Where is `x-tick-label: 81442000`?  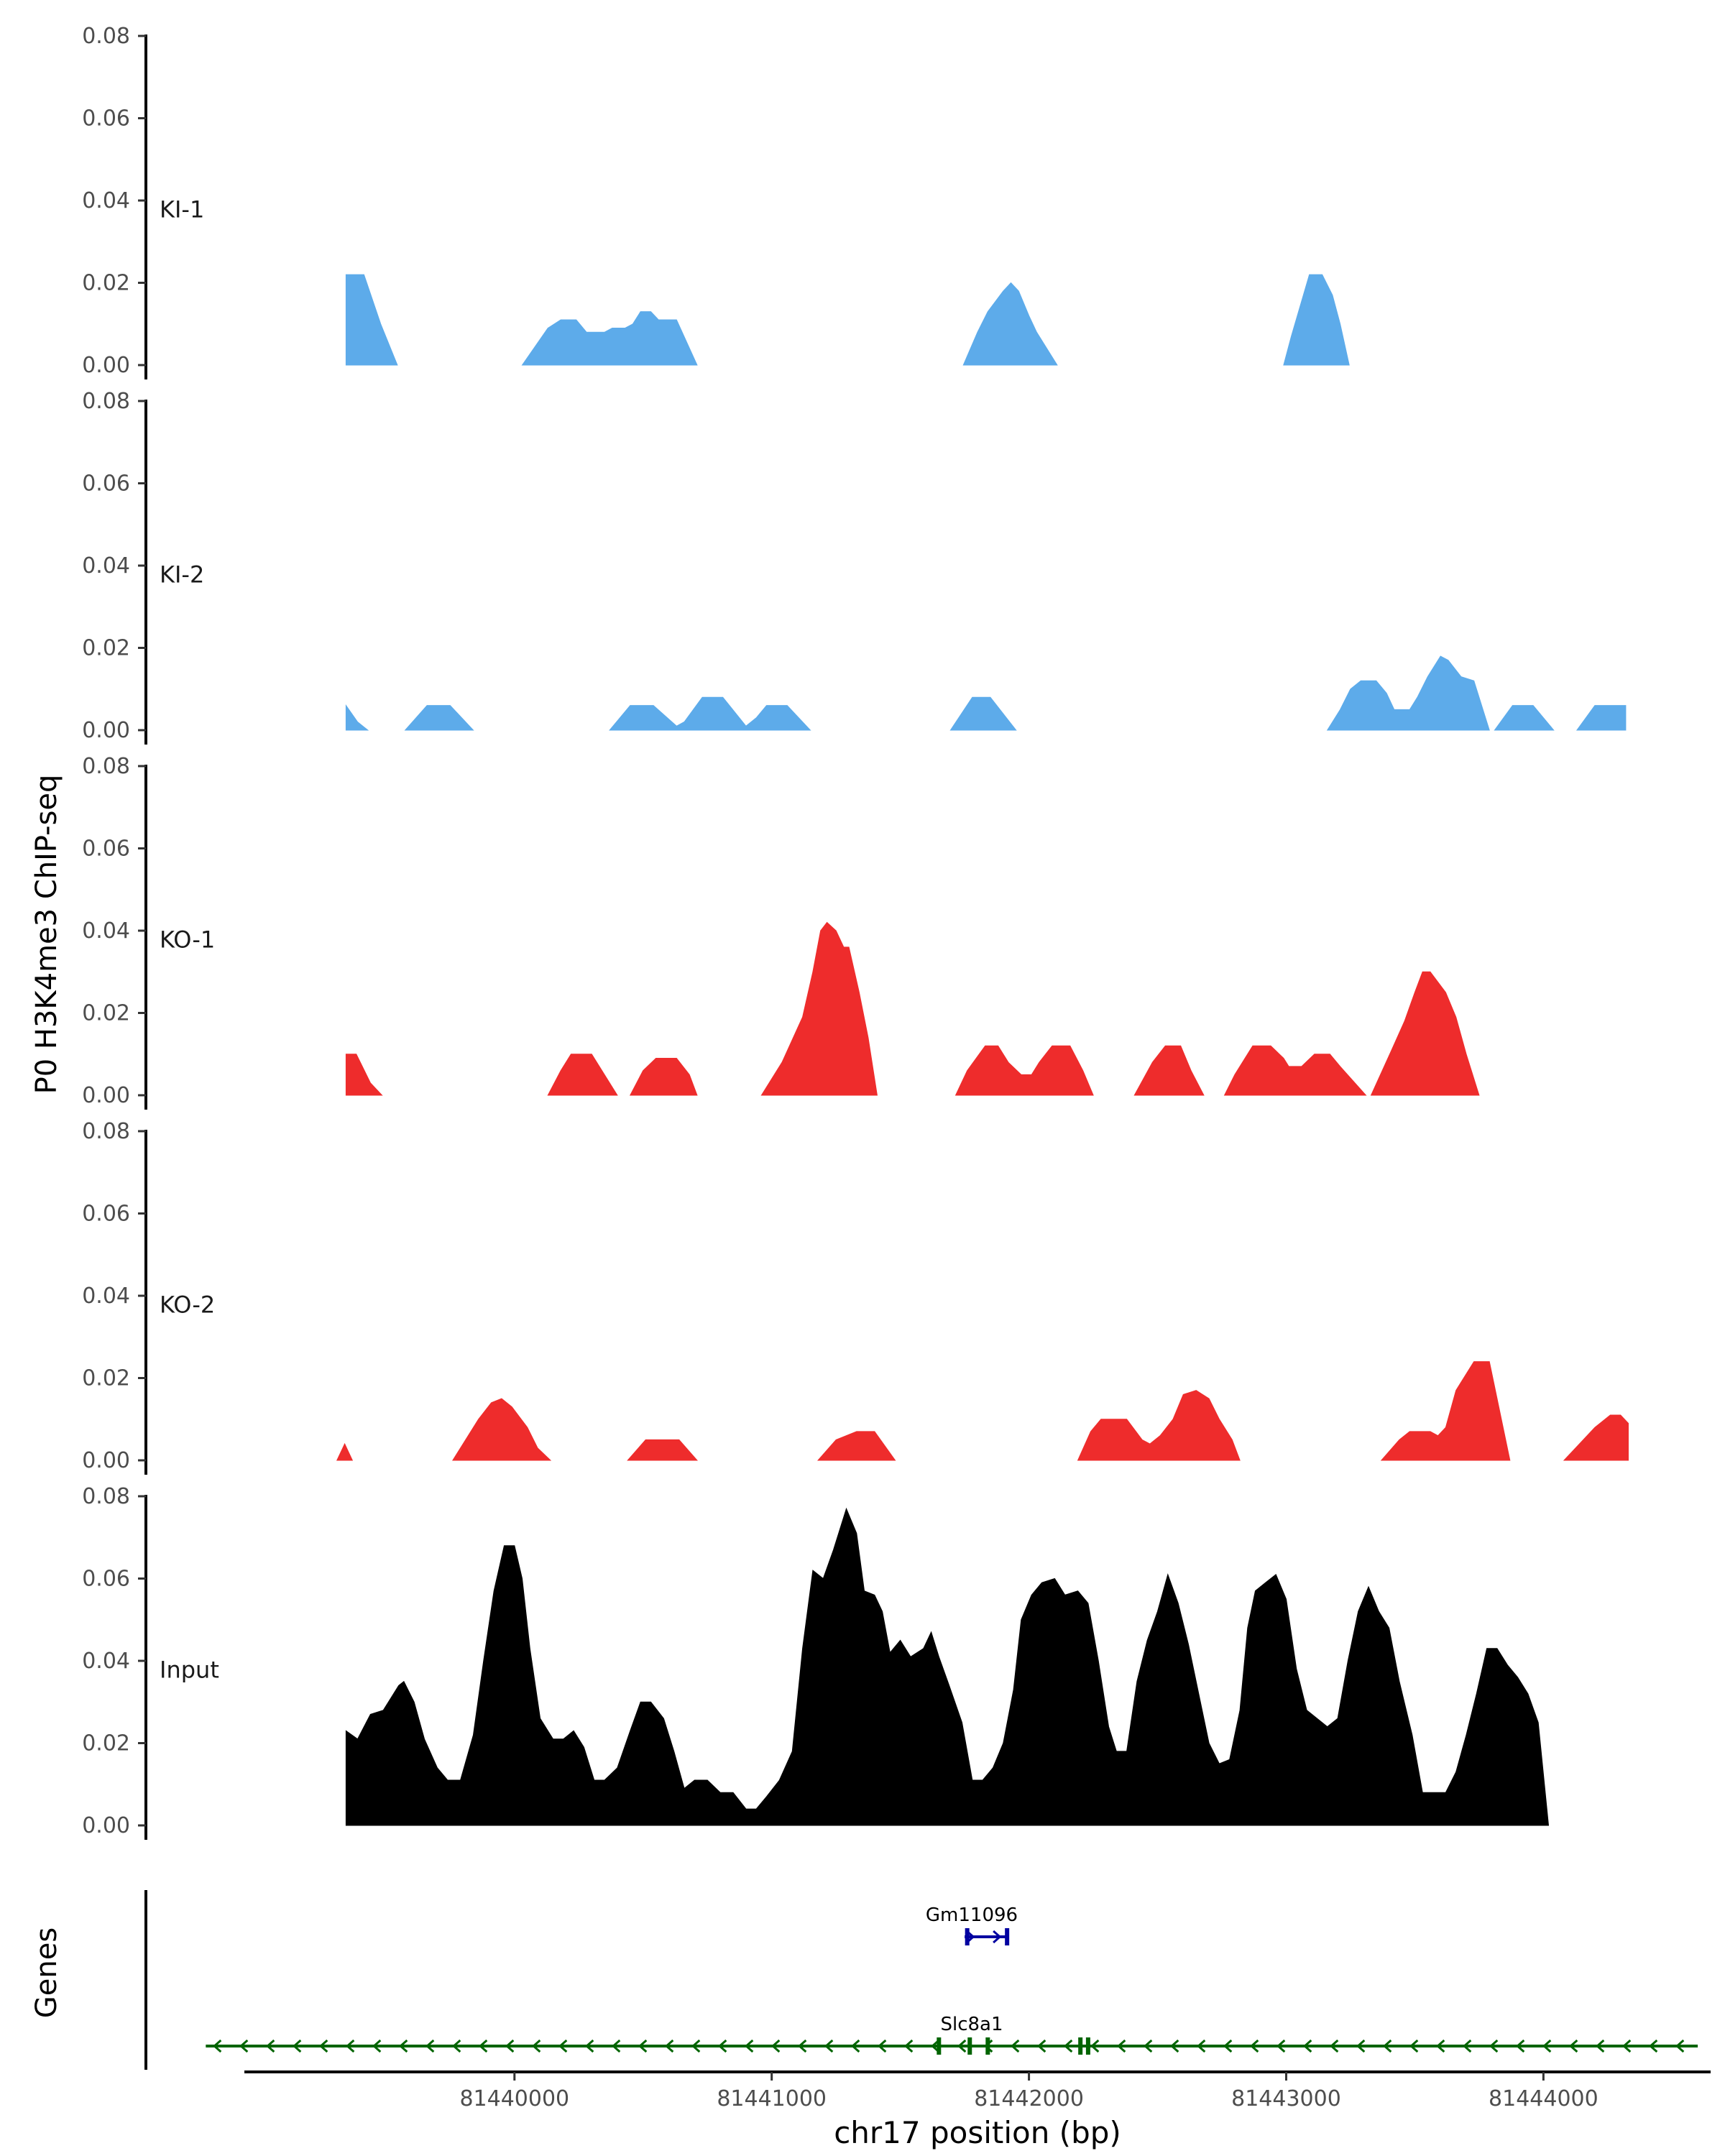 x-tick-label: 81442000 is located at coordinates (1029, 2098).